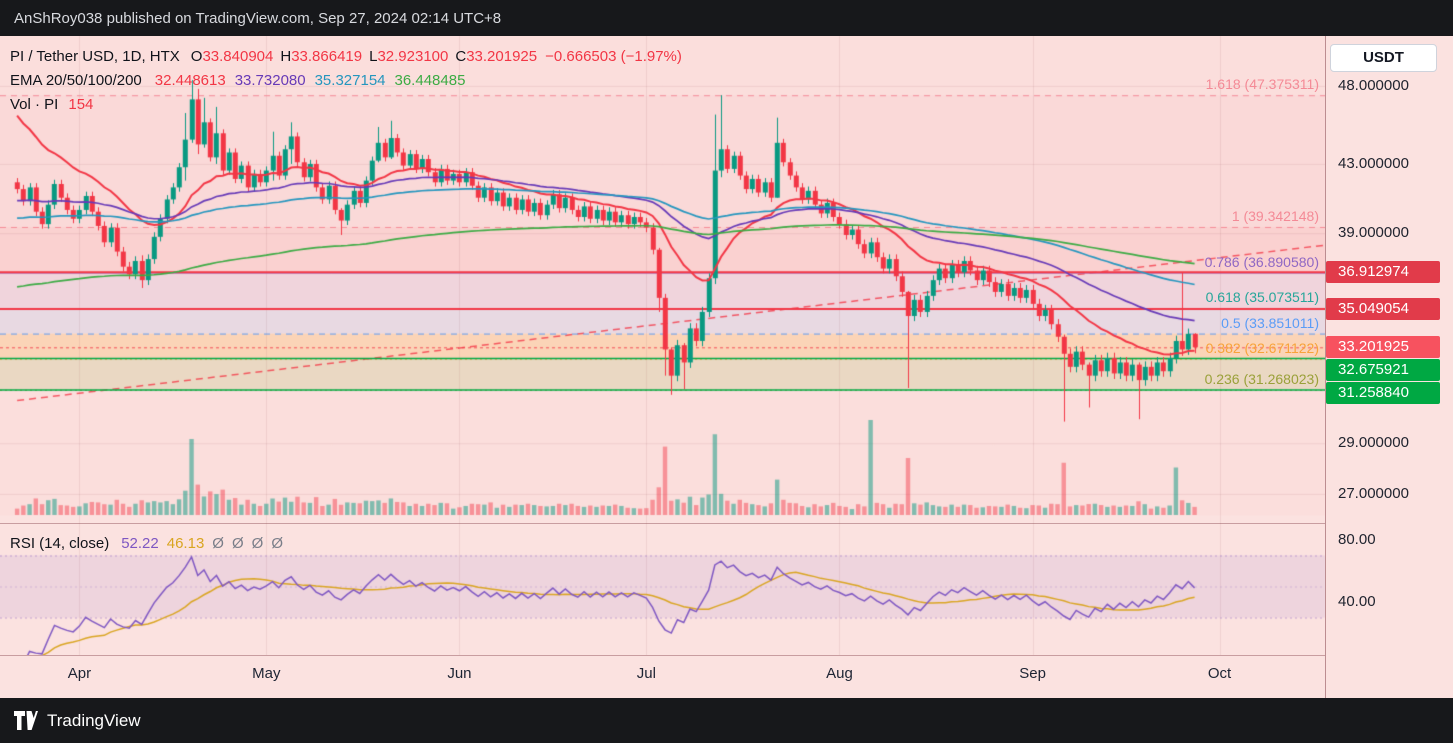 This screenshot has height=743, width=1453. I want to click on price-badge: 33.201925, so click(1383, 347).